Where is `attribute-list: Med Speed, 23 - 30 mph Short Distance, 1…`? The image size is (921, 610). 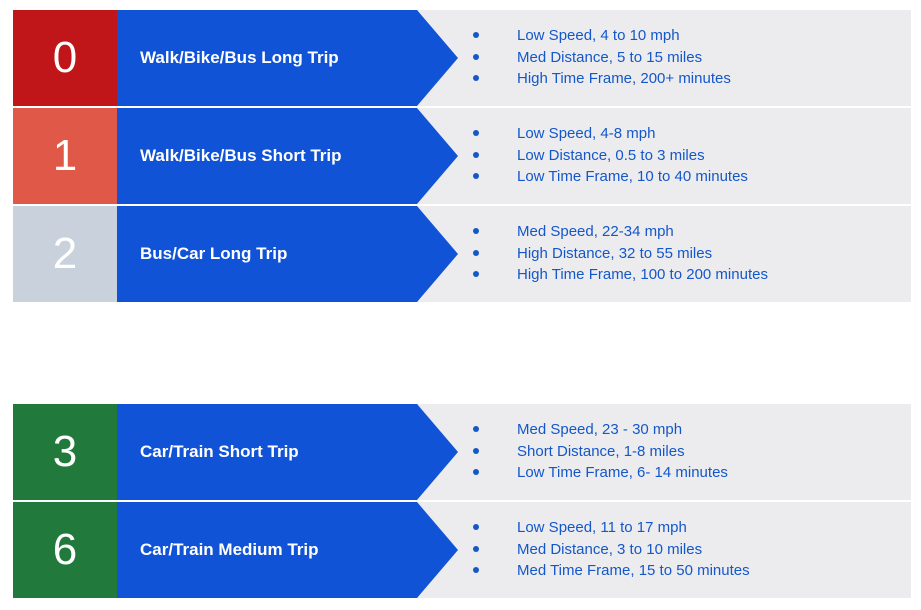 attribute-list: Med Speed, 23 - 30 mph Short Distance, 1… is located at coordinates (600, 451).